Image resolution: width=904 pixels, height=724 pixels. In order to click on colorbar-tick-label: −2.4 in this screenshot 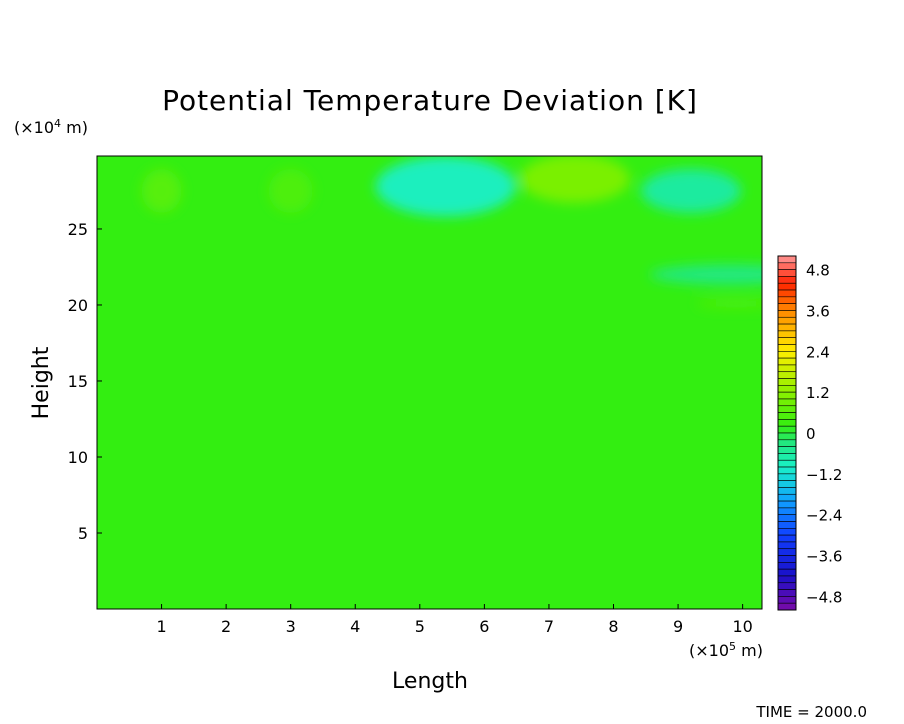, I will do `click(824, 516)`.